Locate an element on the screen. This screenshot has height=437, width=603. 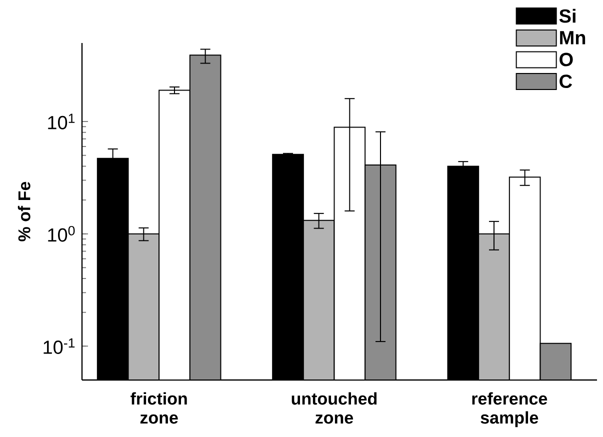
legend-label: O is located at coordinates (566, 59).